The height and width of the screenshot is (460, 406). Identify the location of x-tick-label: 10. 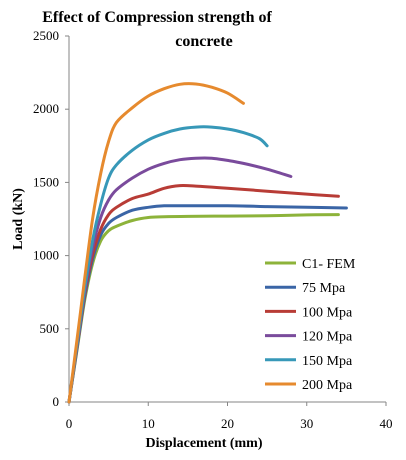
(148, 423).